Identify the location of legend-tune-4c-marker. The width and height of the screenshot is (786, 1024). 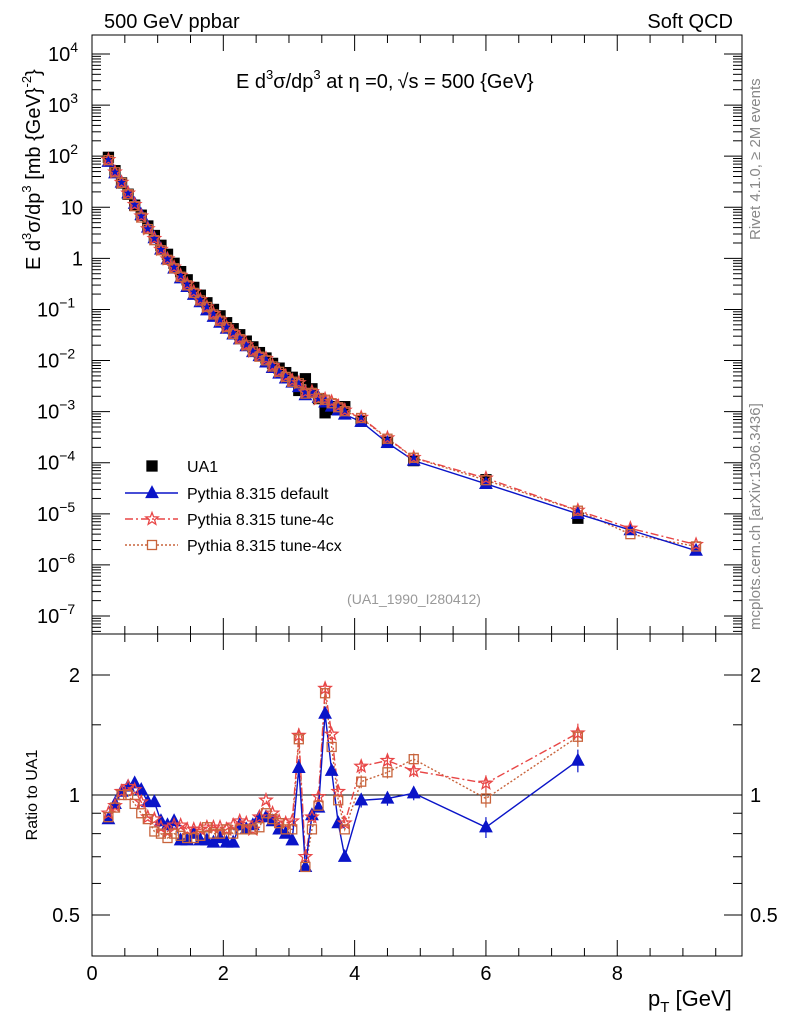
(152, 518).